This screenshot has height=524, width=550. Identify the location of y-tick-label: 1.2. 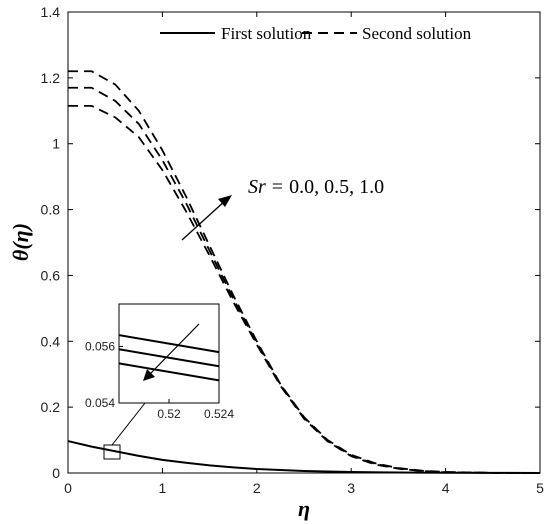
(51, 78).